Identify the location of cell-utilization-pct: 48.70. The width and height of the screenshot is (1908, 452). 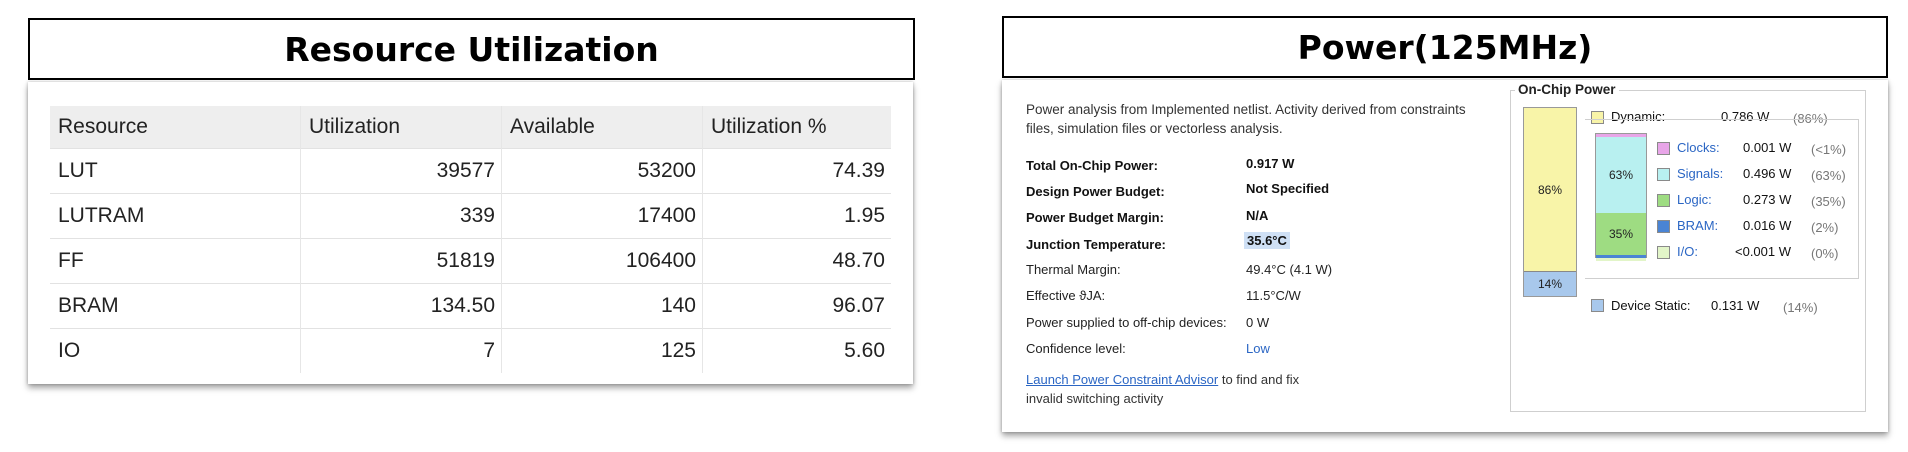
(796, 261).